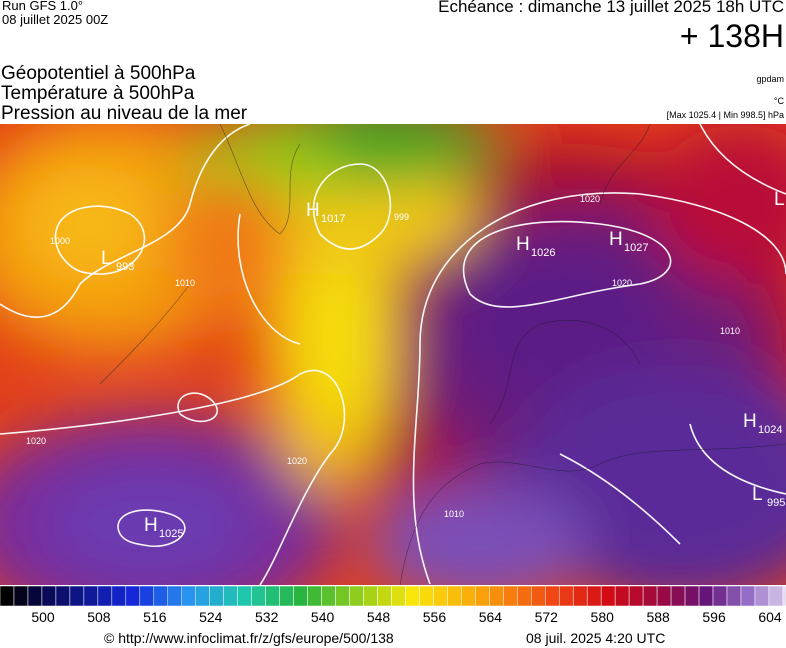 Image resolution: width=786 pixels, height=648 pixels. Describe the element at coordinates (60, 241) in the screenshot. I see `isobar-label: 1000` at that location.